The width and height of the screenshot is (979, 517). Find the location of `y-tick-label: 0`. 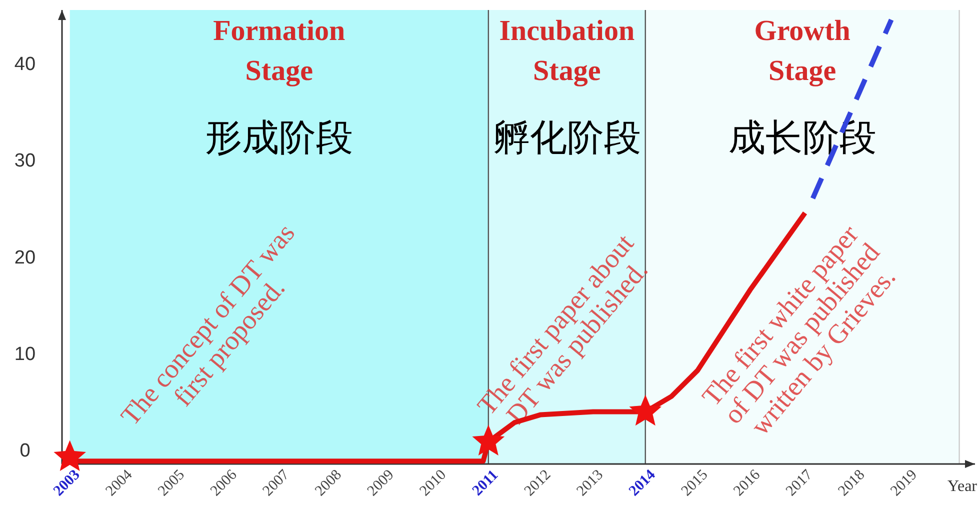

y-tick-label: 0 is located at coordinates (25, 451).